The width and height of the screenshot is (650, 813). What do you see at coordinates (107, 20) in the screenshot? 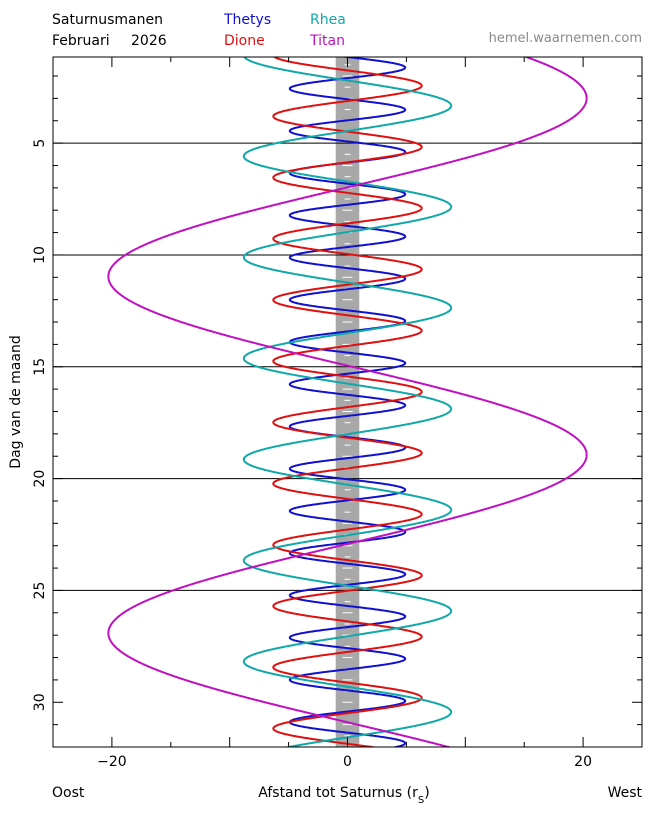
I see `chart-title: Saturnusmanen` at bounding box center [107, 20].